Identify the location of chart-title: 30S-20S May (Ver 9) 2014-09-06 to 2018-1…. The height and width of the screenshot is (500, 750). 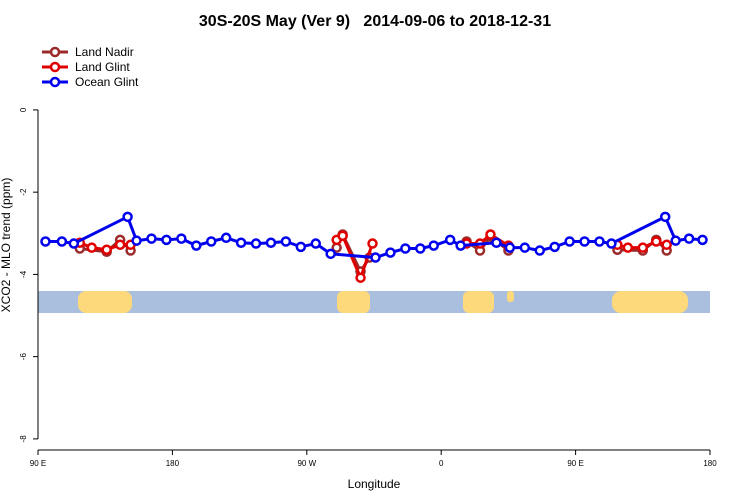
(375, 21).